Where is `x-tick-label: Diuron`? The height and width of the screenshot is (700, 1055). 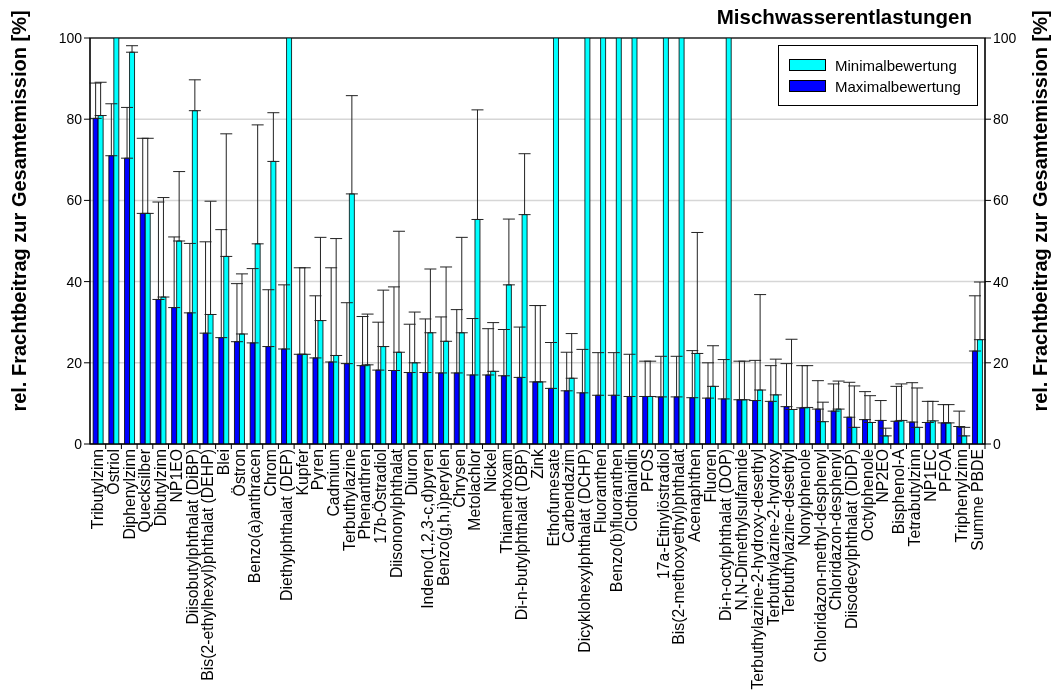 x-tick-label: Diuron is located at coordinates (412, 472).